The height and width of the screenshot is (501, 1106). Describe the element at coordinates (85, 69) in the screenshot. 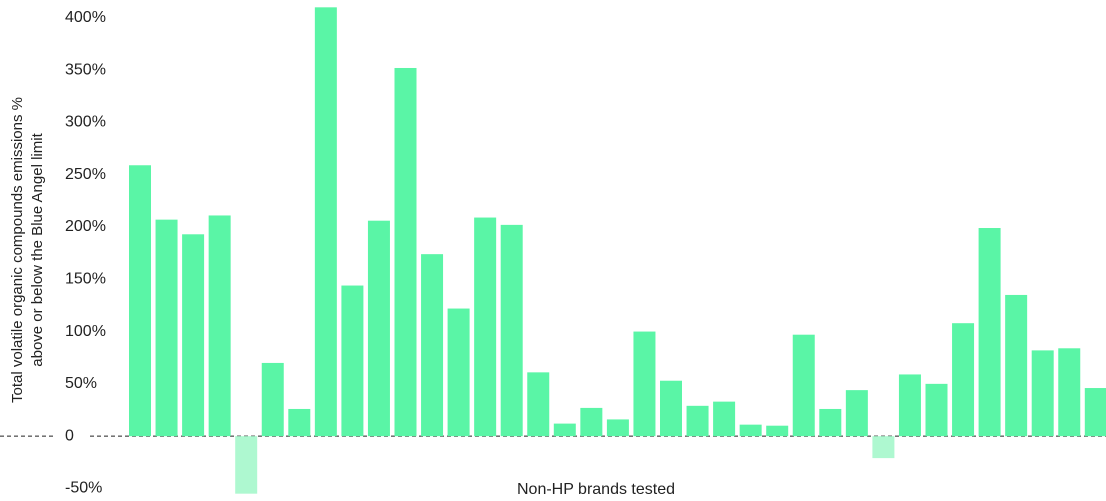

I see `y-tick-label: 350%` at that location.